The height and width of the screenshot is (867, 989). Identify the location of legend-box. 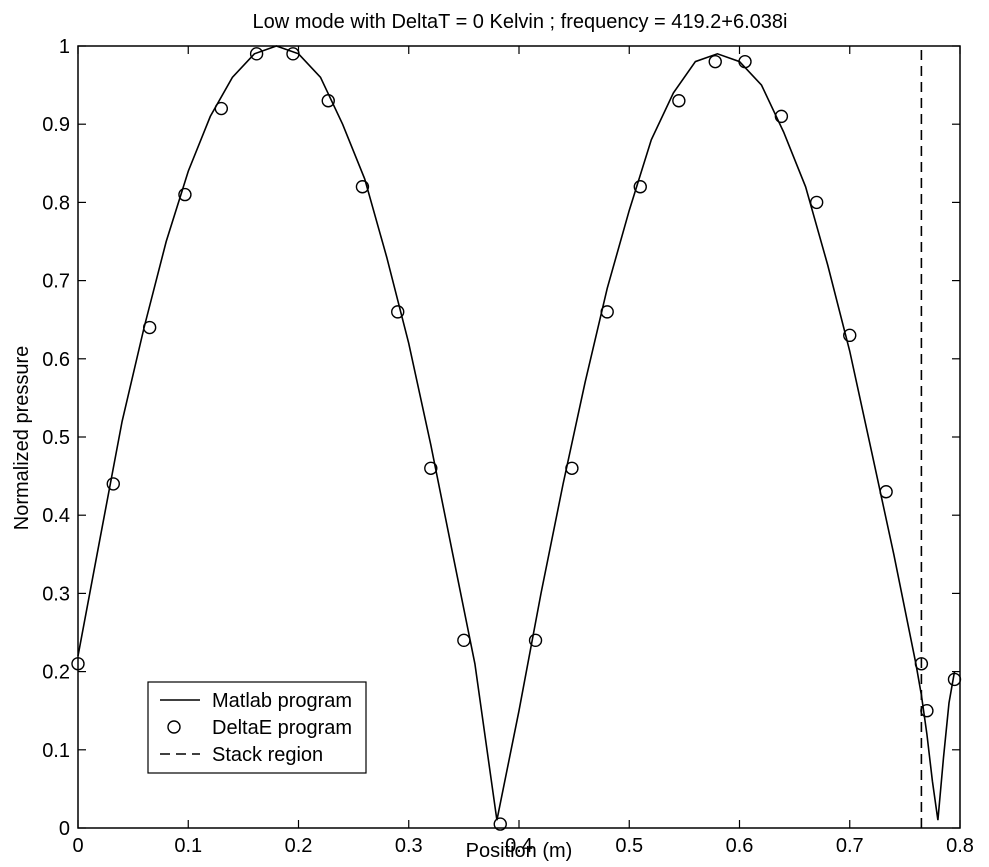
(257, 727).